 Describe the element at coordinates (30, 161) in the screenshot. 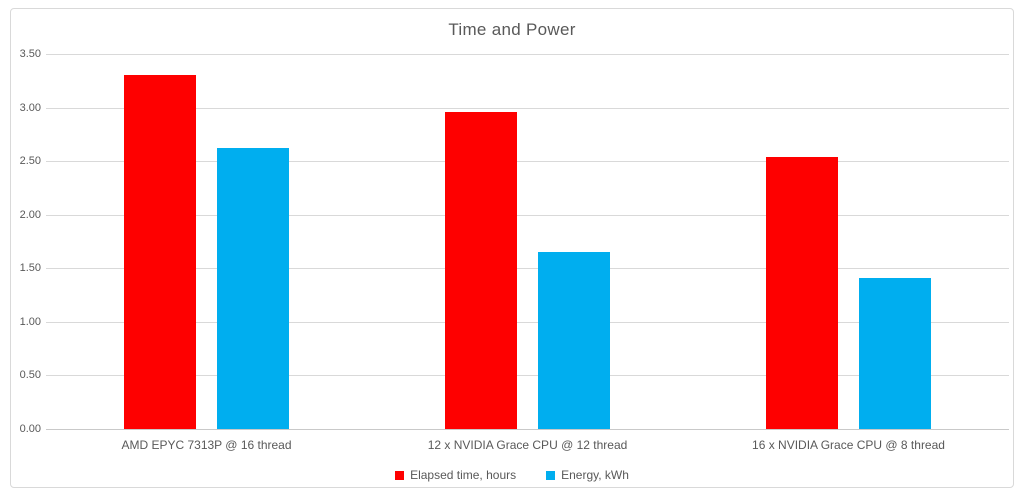

I see `y-tick-label-2.50: 2.50` at that location.